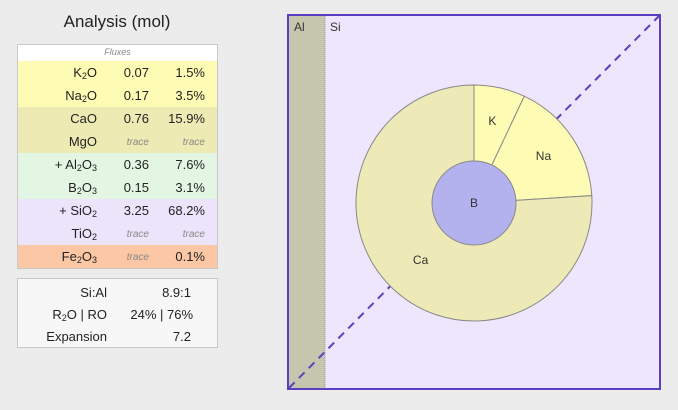  I want to click on oxide-row-al2o3: + Al2O3 0.36 7.6%, so click(117, 164).